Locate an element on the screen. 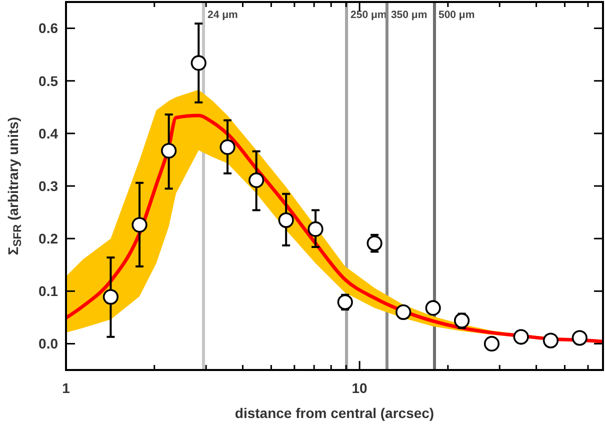 The width and height of the screenshot is (605, 432). y-tick-label: 0.5 is located at coordinates (48, 80).